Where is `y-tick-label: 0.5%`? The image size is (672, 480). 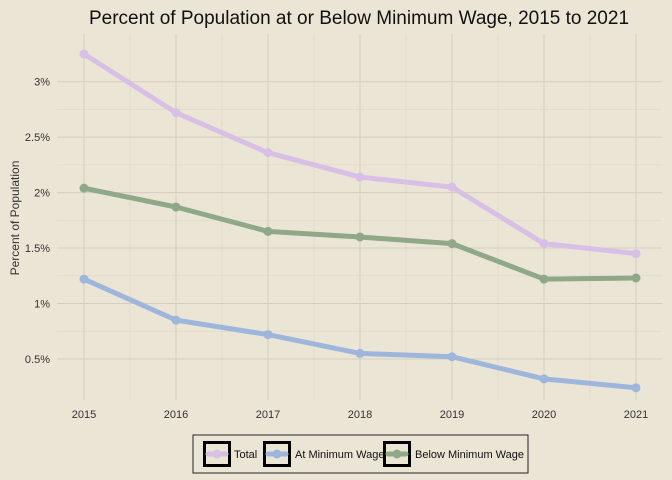
y-tick-label: 0.5% is located at coordinates (37, 360).